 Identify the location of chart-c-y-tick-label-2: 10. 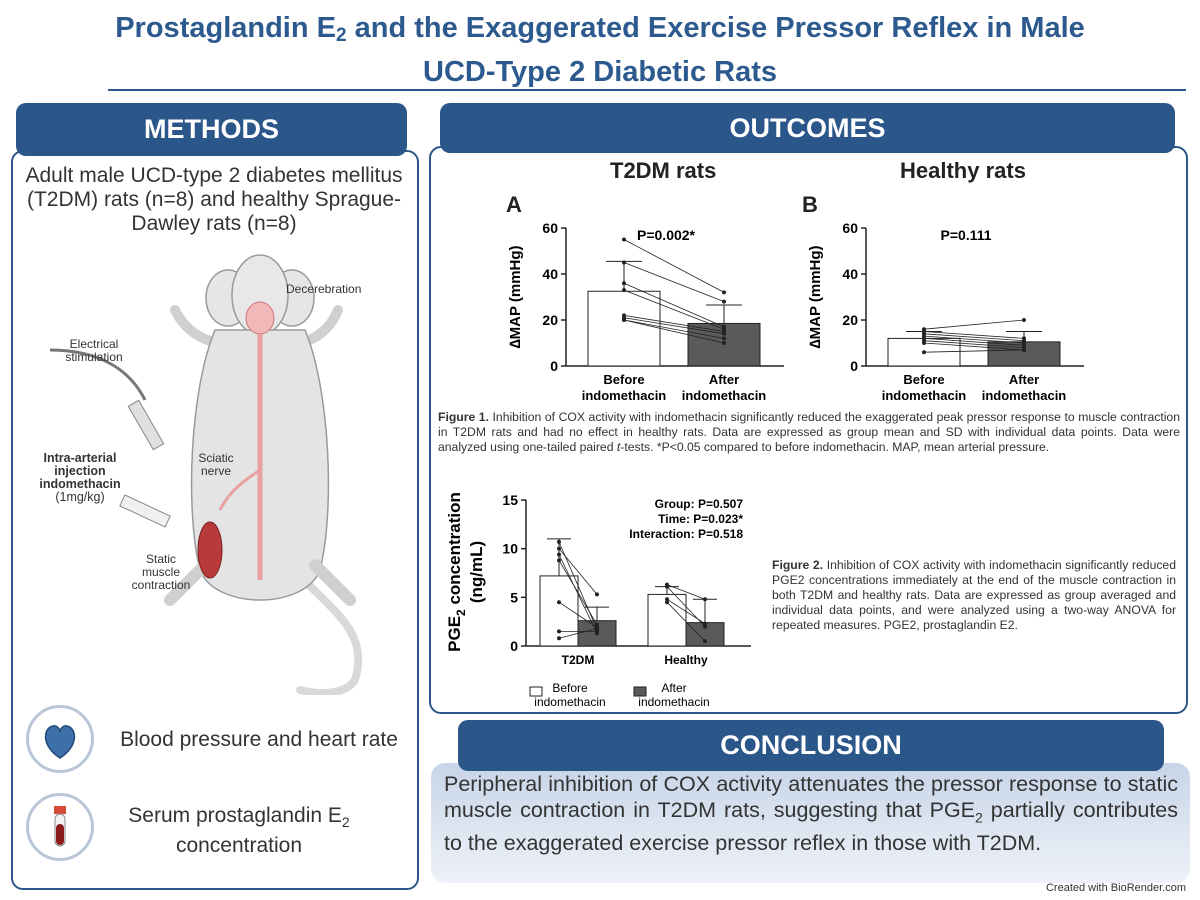
(510, 549).